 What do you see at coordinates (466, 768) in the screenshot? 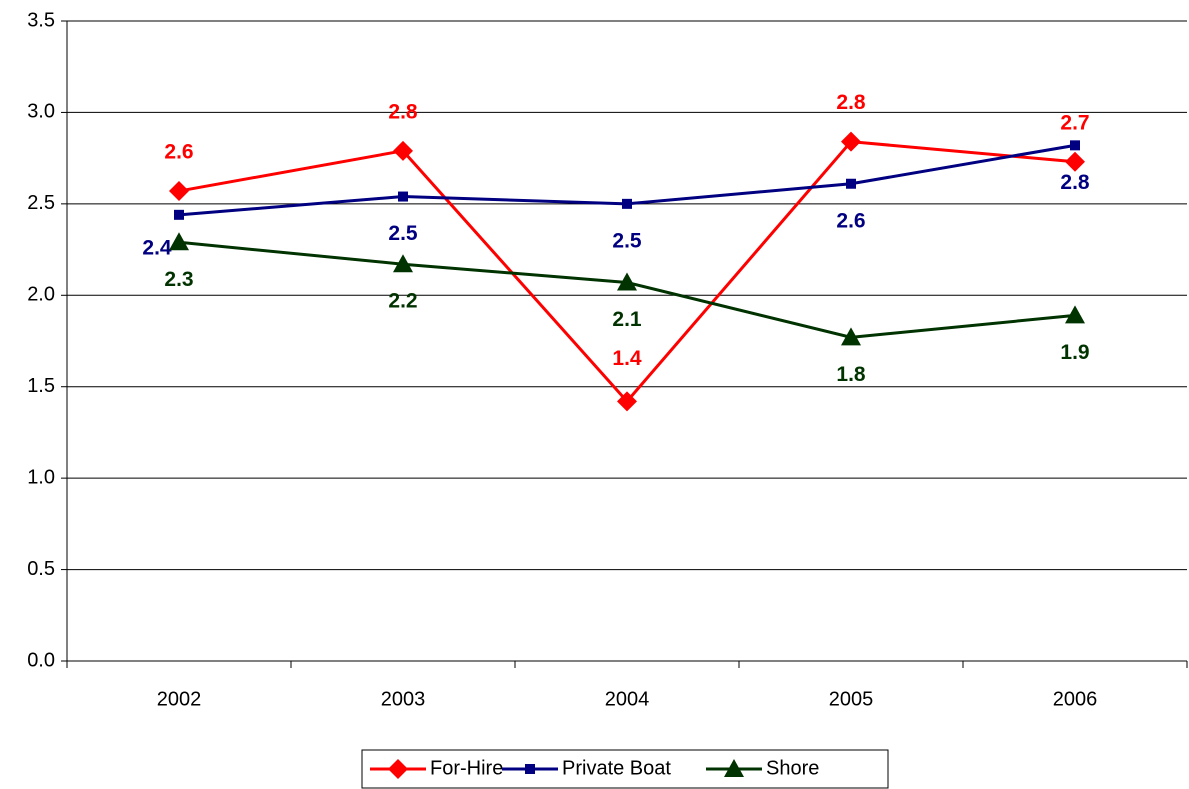
I see `legend-label: For-Hire` at bounding box center [466, 768].